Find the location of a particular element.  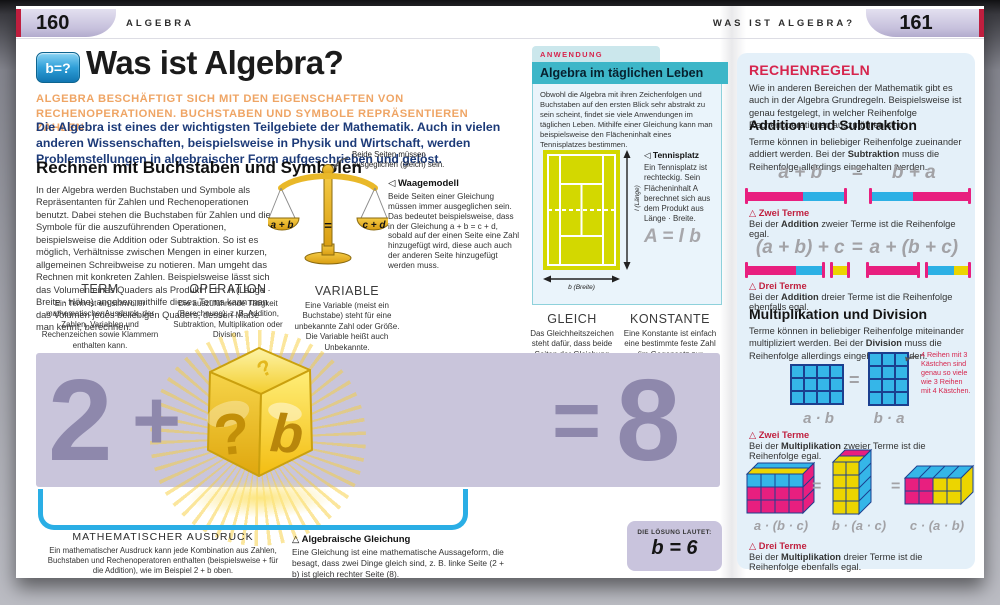

associative-equation: (a + b) + c = a + (b + c) is located at coordinates (857, 248).